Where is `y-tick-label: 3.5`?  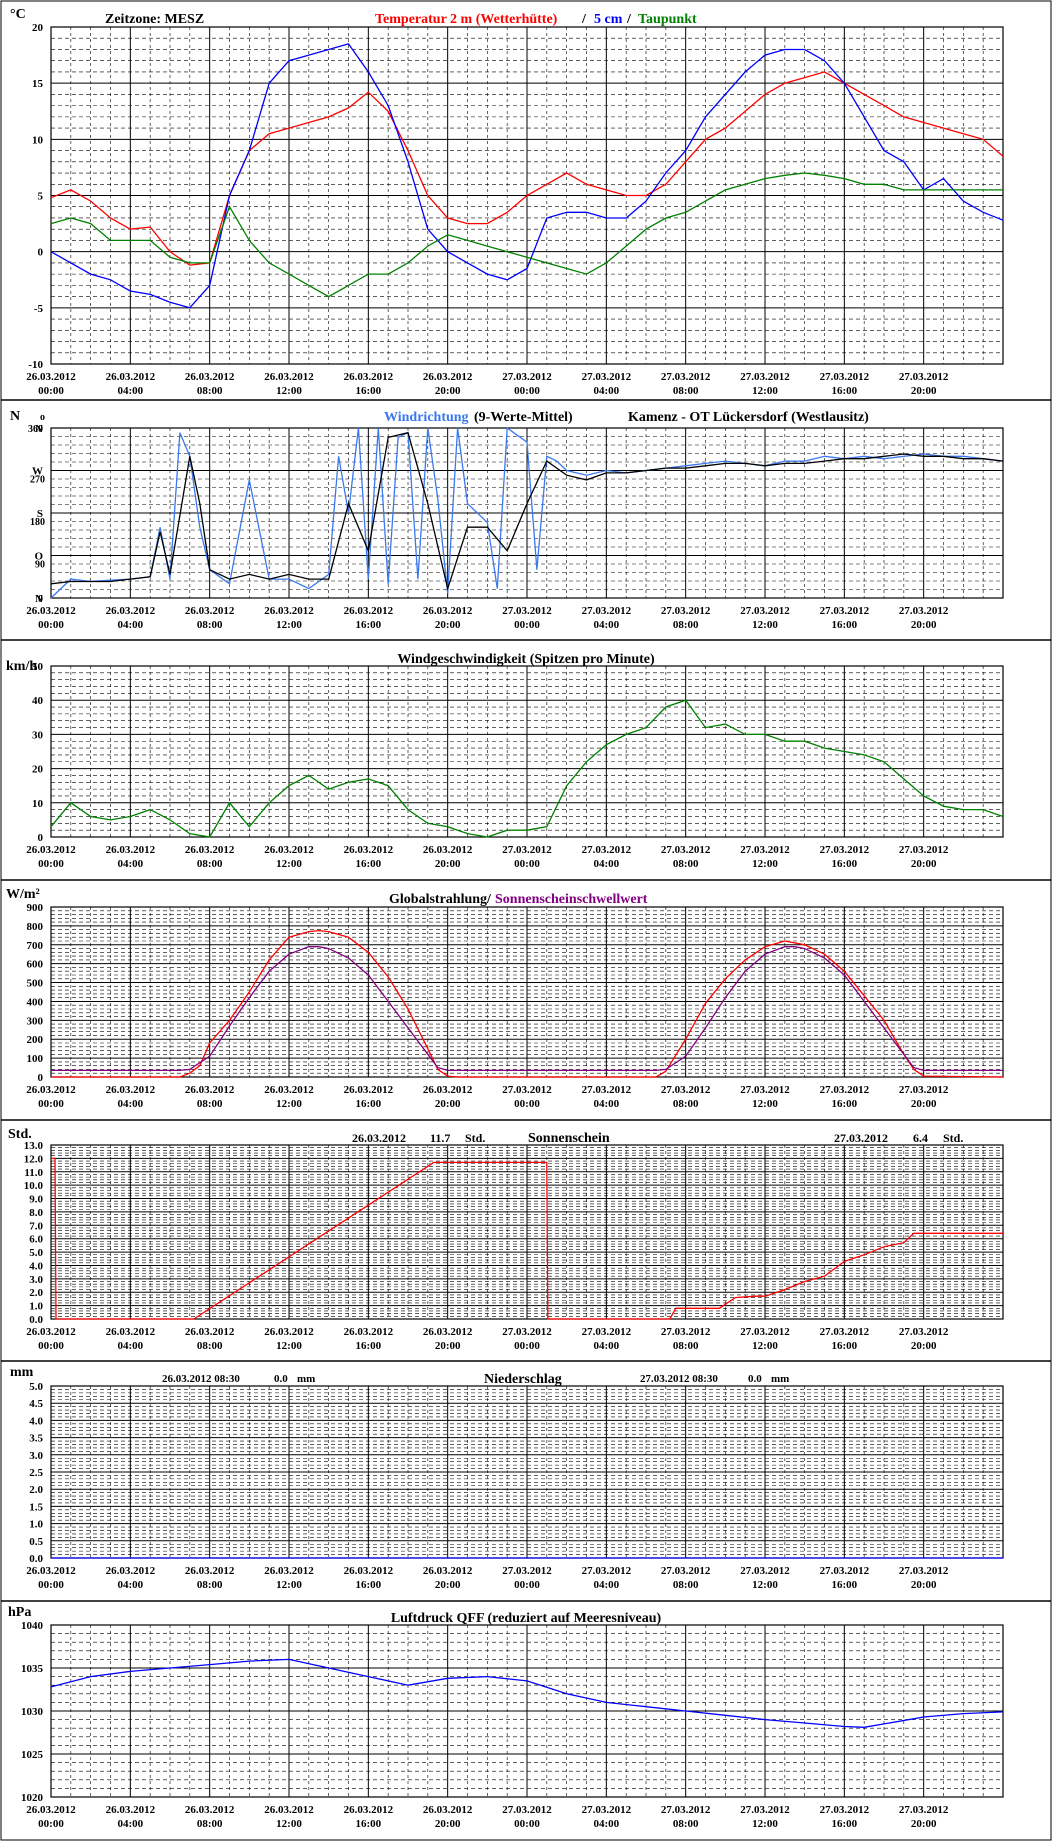
y-tick-label: 3.5 is located at coordinates (36, 1439).